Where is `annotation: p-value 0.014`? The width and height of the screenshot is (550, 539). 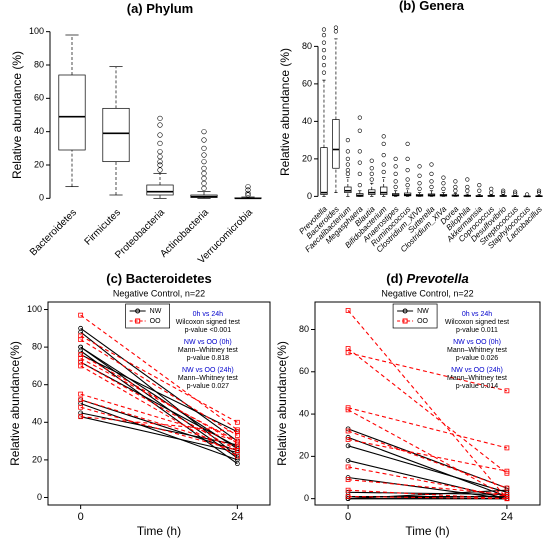 annotation: p-value 0.014 is located at coordinates (477, 386).